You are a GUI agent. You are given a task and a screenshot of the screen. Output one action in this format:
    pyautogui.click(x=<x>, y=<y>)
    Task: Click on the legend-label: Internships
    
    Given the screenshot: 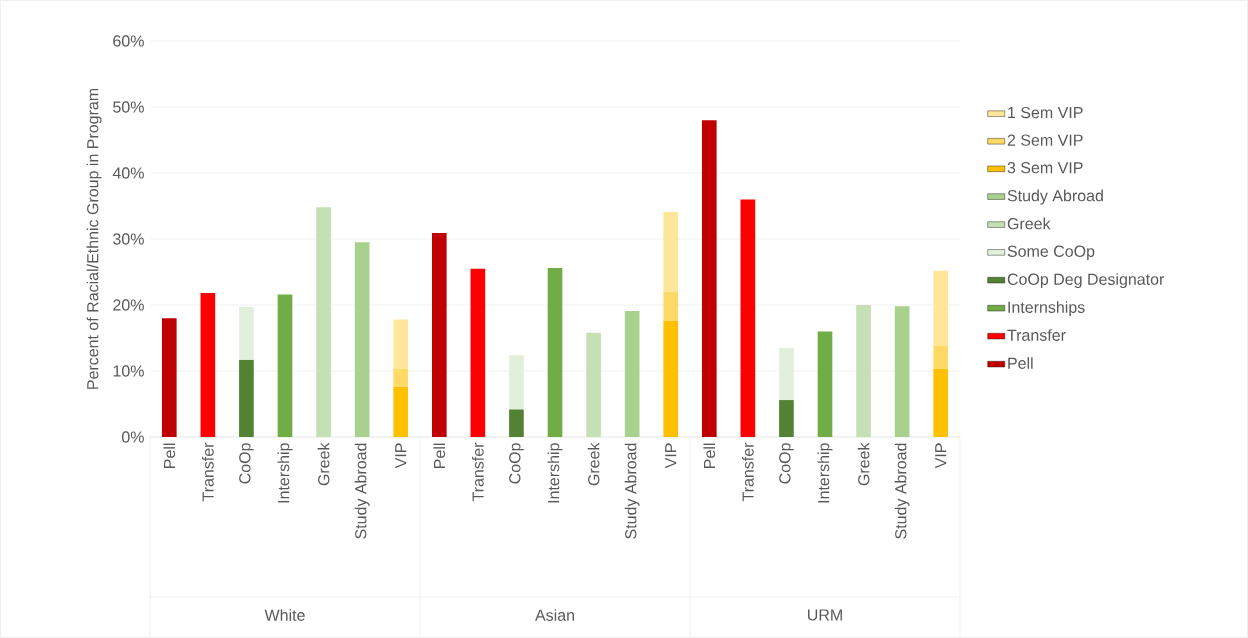 What is the action you would take?
    pyautogui.click(x=1046, y=309)
    